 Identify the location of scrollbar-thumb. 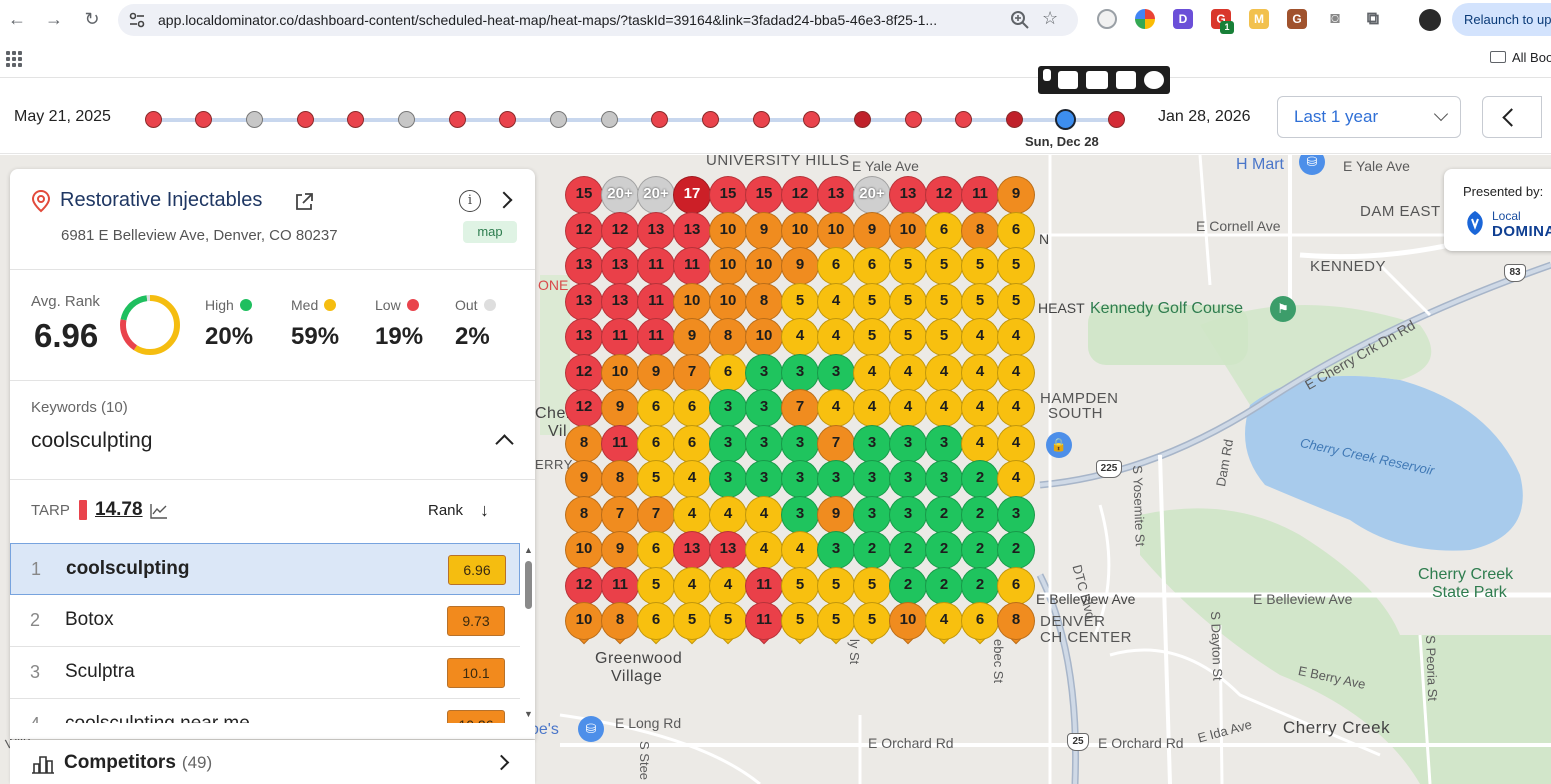
(528, 585).